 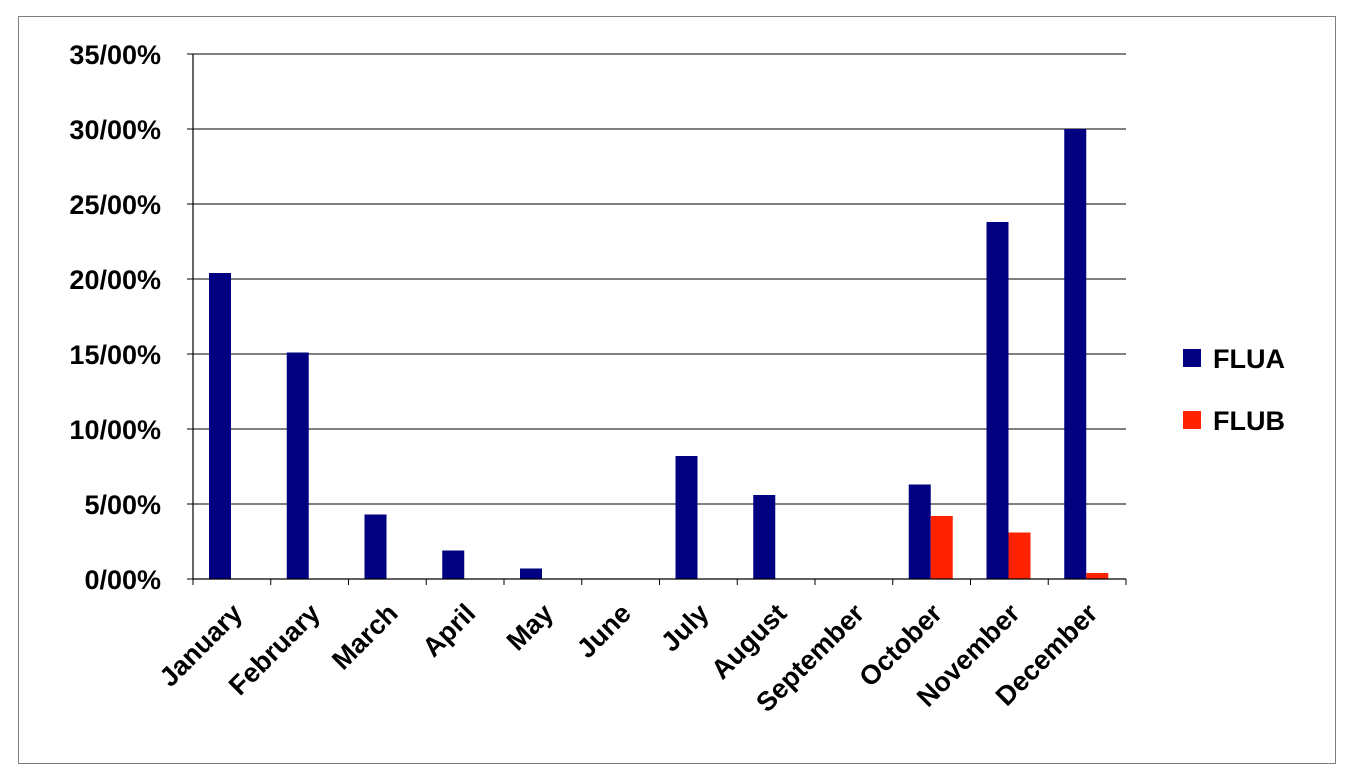 I want to click on y-tick-label: 20/00%, so click(x=115, y=280).